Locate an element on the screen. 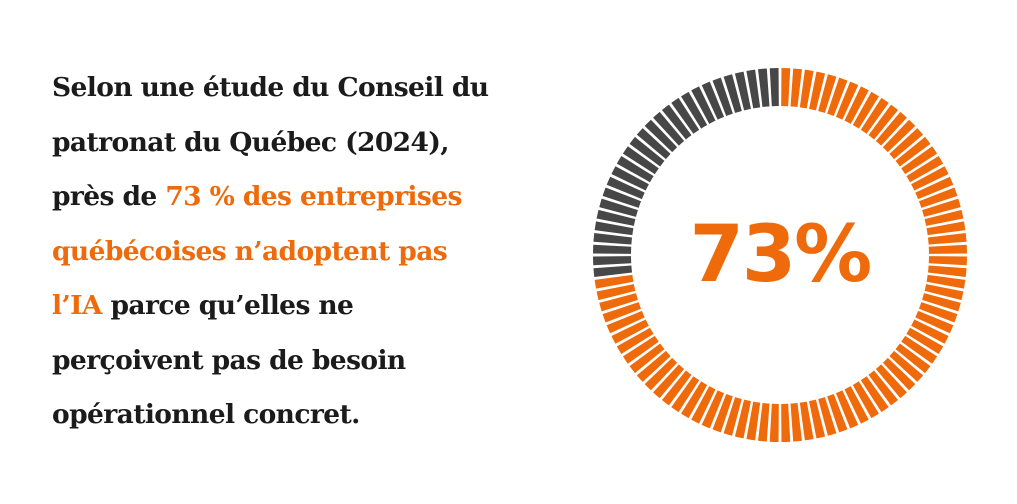 This screenshot has width=1017, height=504. text-line: perçoivent pas de besoin is located at coordinates (312, 368).